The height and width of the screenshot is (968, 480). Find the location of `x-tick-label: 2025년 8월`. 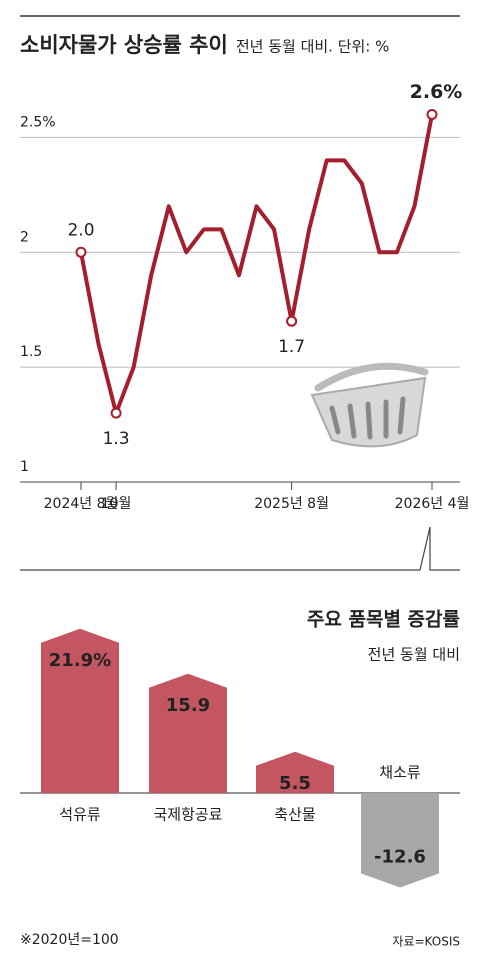

x-tick-label: 2025년 8월 is located at coordinates (291, 504).